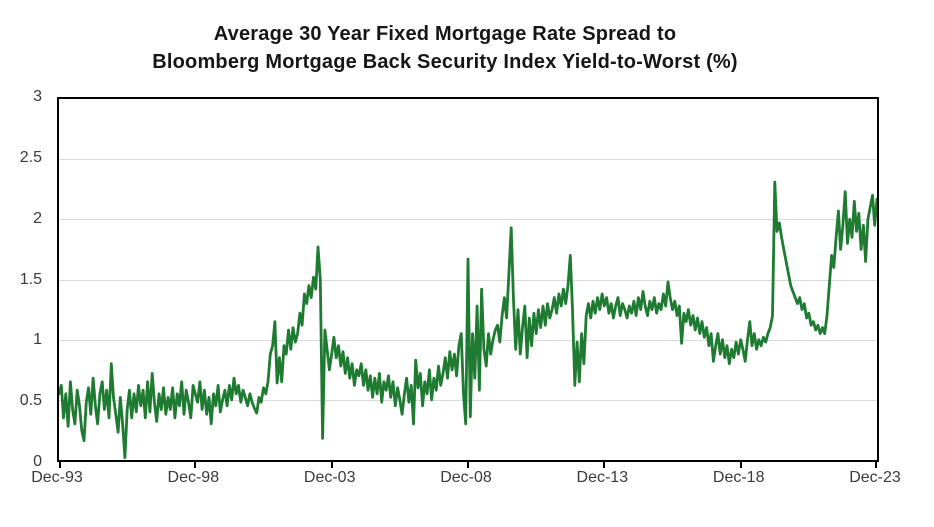 The image size is (934, 527). What do you see at coordinates (193, 477) in the screenshot?
I see `x-axis-tick-label: Dec-98` at bounding box center [193, 477].